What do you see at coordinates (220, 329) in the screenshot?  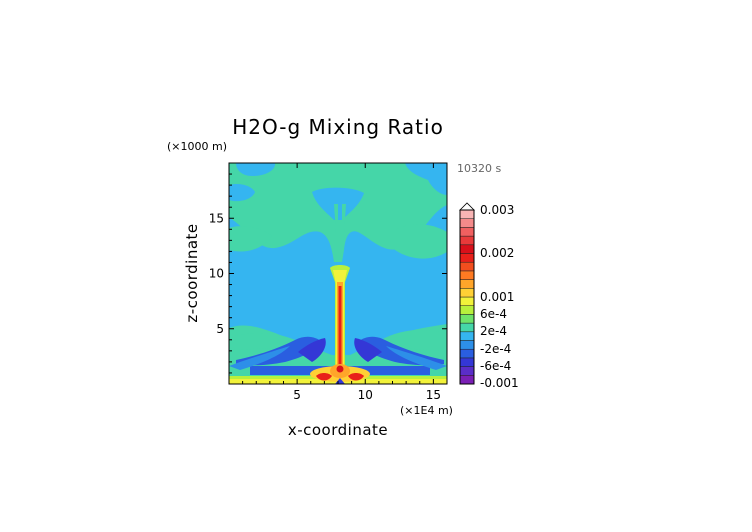 I see `y-tick-label: 5` at bounding box center [220, 329].